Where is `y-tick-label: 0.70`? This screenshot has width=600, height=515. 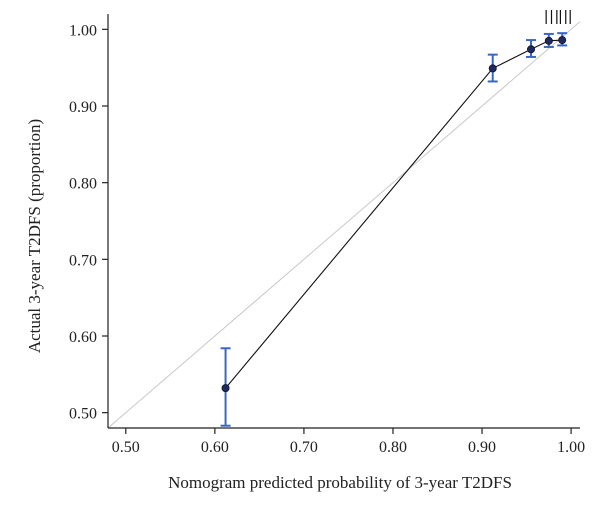
y-tick-label: 0.70 is located at coordinates (83, 260).